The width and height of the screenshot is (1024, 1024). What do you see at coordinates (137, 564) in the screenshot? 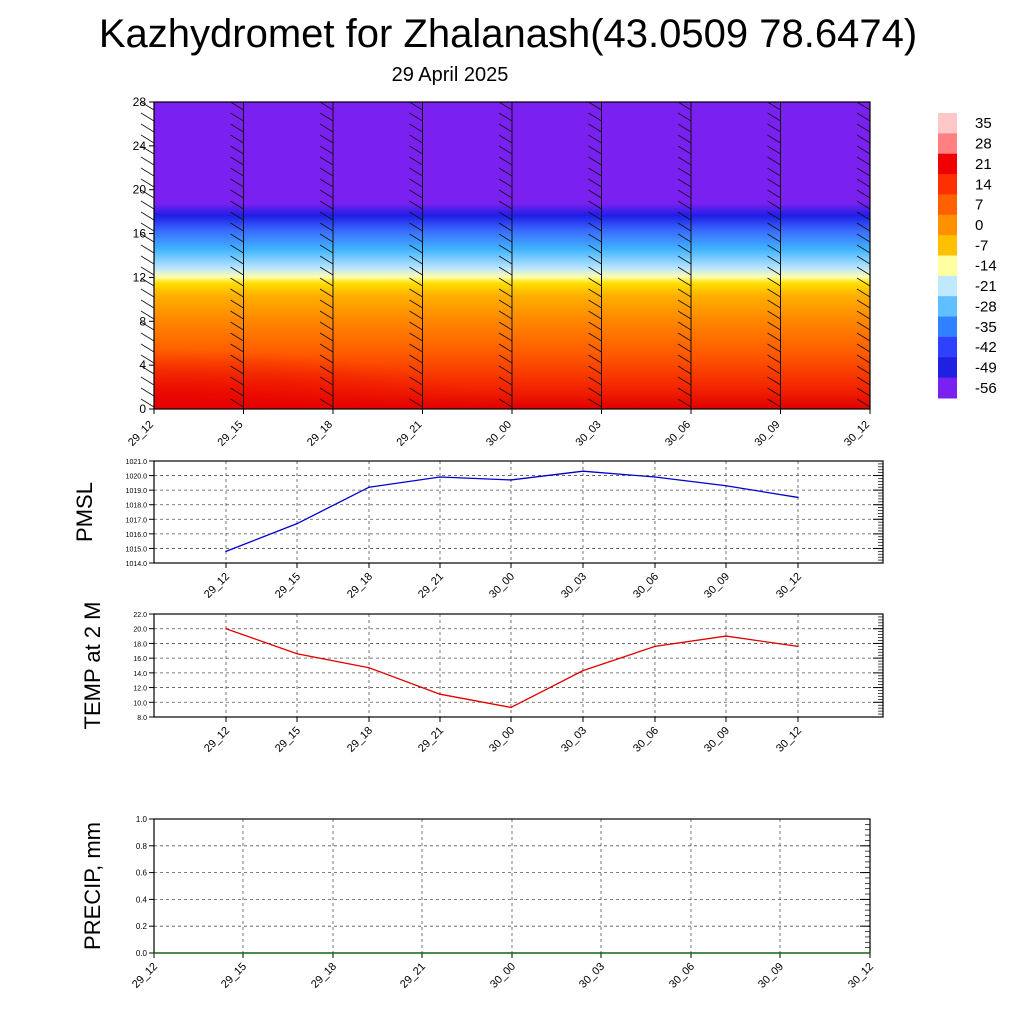
I see `y-tick-label: 1014.0` at bounding box center [137, 564].